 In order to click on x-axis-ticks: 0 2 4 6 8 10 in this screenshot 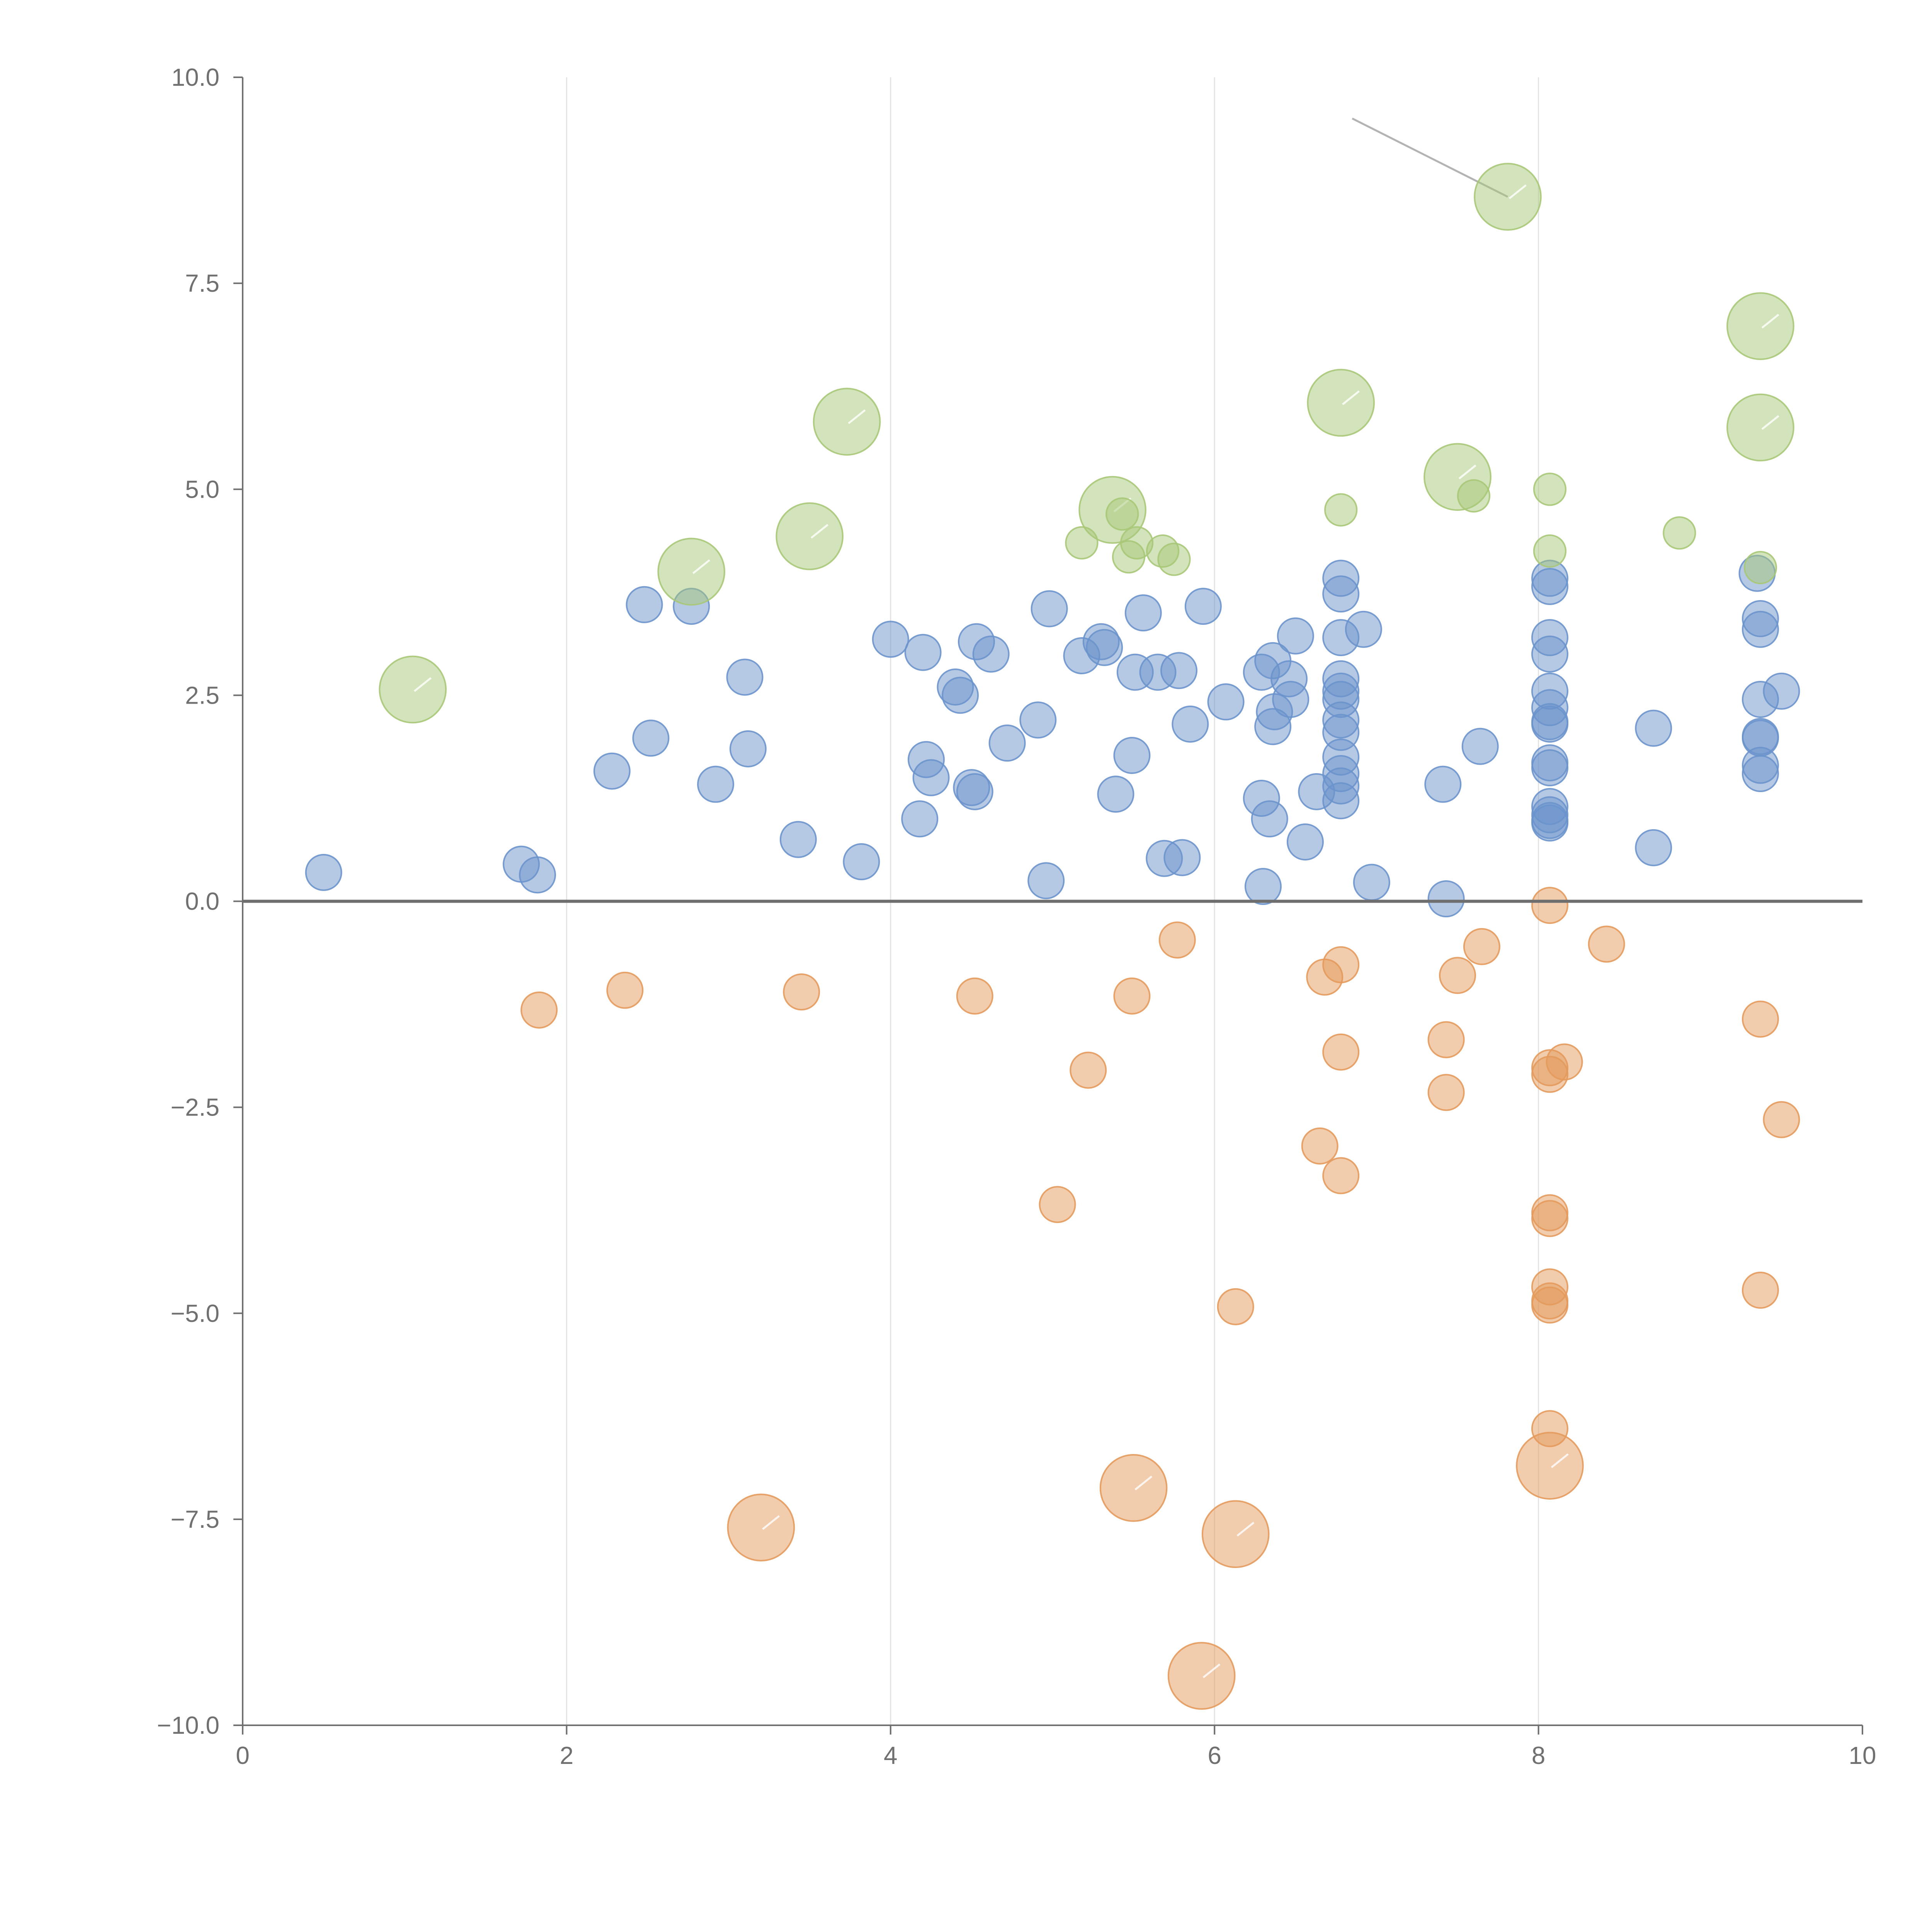, I will do `click(1056, 1747)`.